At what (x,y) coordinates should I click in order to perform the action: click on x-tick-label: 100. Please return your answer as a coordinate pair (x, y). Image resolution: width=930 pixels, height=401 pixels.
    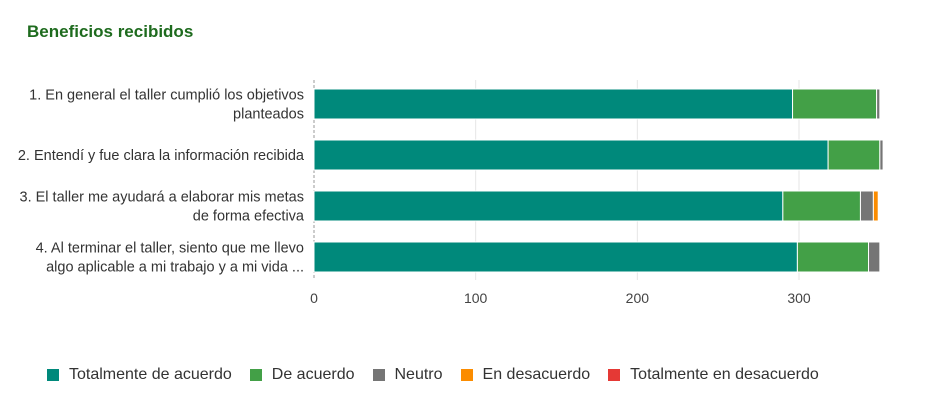
    Looking at the image, I should click on (476, 298).